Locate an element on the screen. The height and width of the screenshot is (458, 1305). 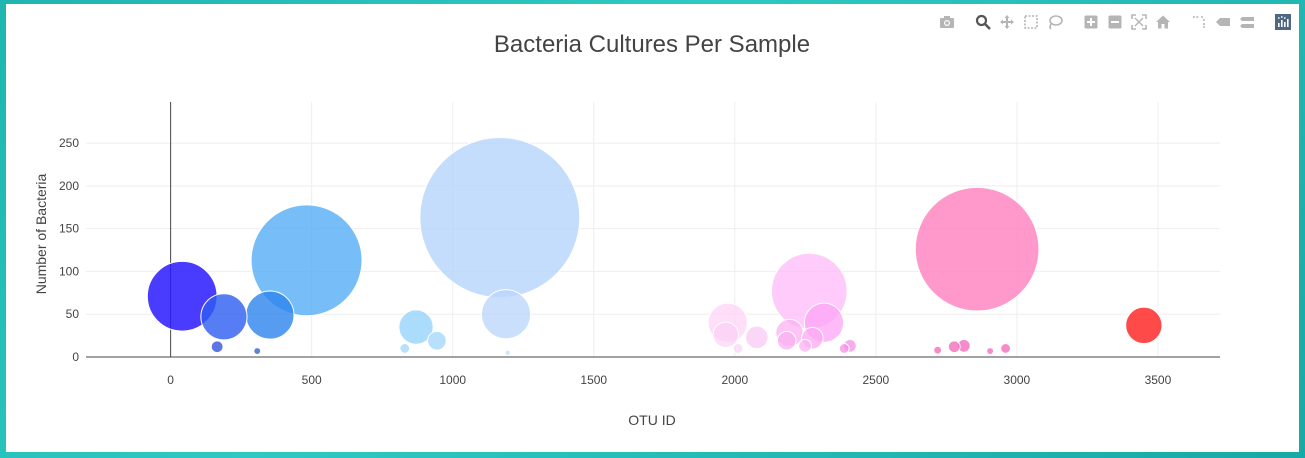
y-tick-label: 100 is located at coordinates (69, 271).